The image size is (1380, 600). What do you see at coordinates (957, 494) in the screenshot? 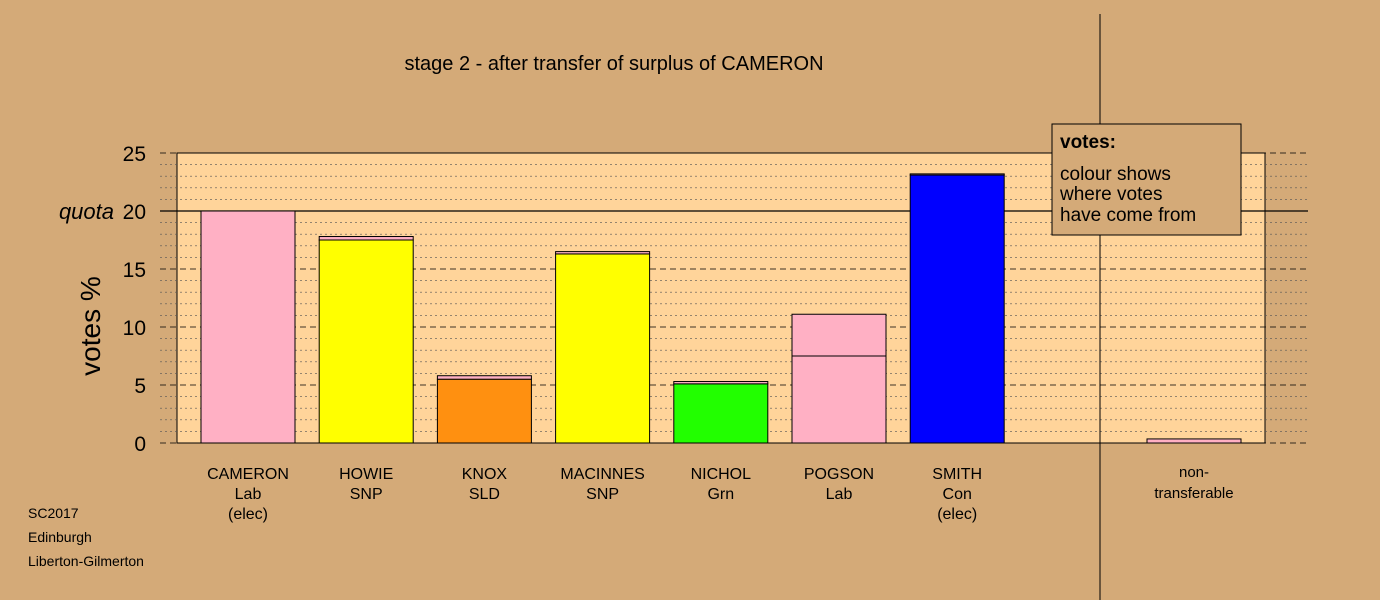
I see `candidate-party: Con` at bounding box center [957, 494].